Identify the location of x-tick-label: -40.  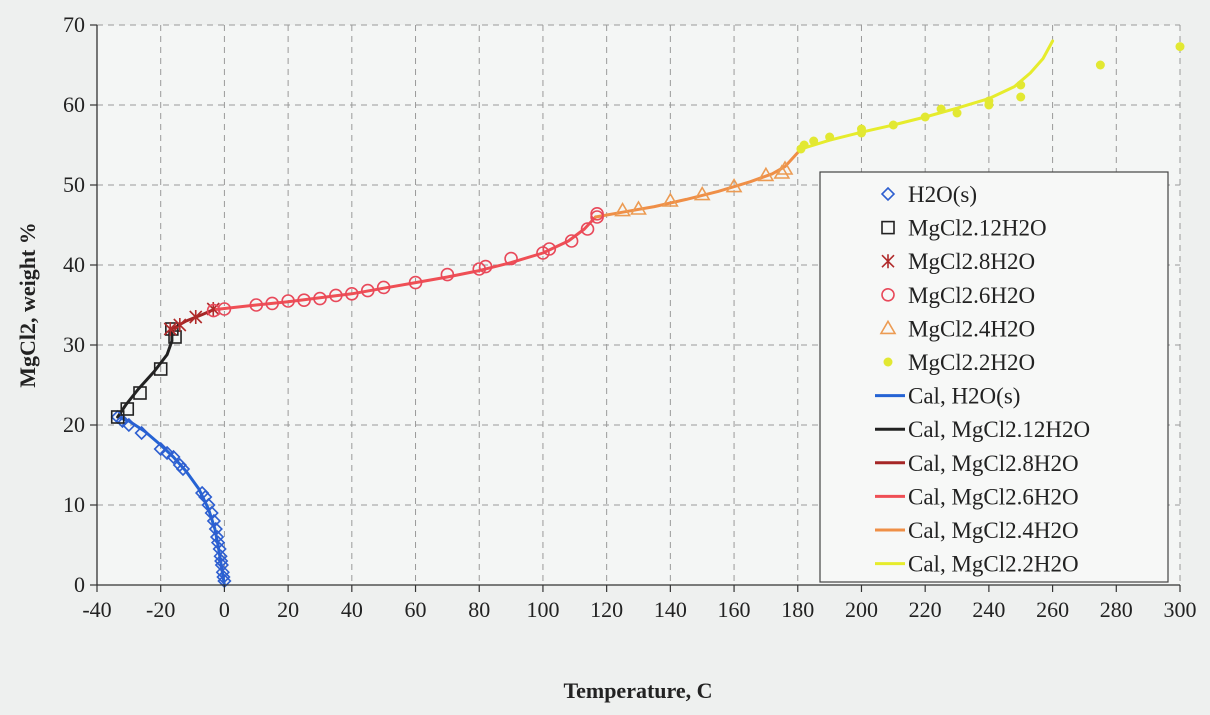
(96, 609).